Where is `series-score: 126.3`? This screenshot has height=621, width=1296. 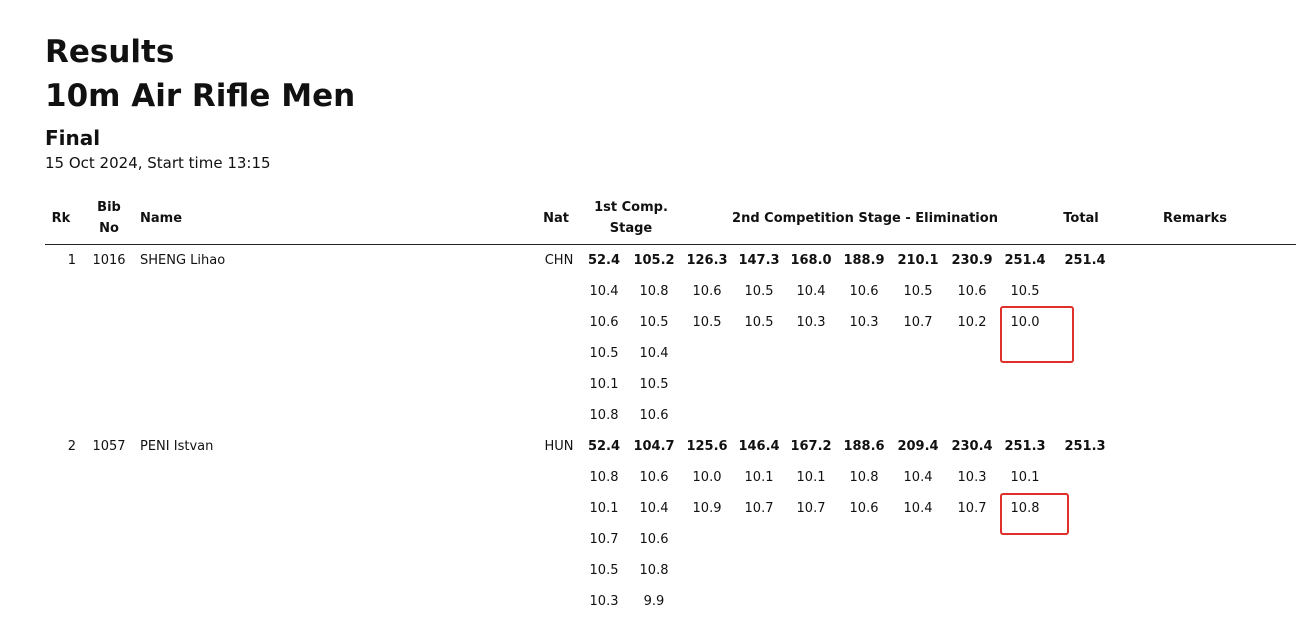
series-score: 126.3 is located at coordinates (707, 260).